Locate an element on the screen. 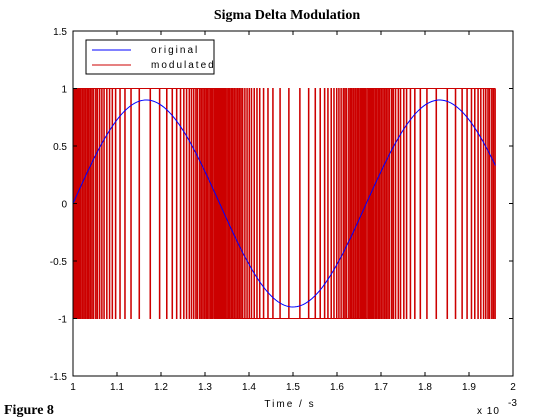  x-multiplier: x 10 -3 is located at coordinates (497, 407).